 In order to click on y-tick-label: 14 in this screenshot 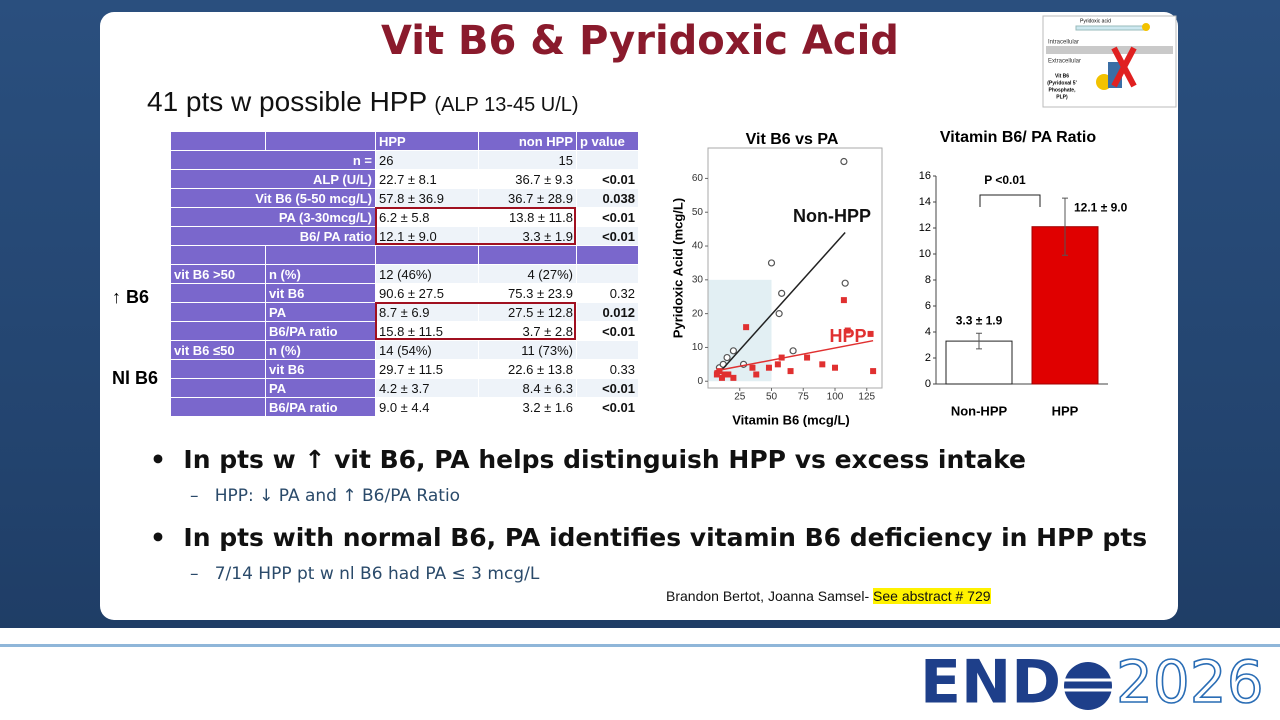, I will do `click(925, 202)`.